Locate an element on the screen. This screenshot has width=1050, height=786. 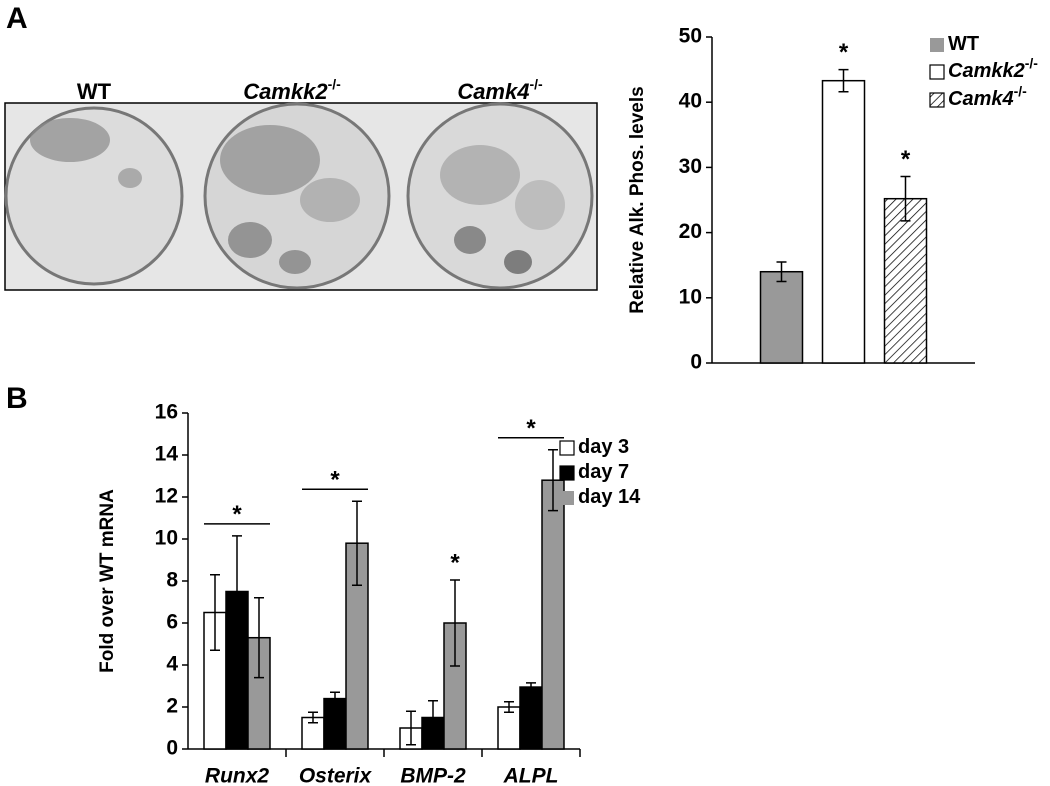
legend-entry: day 7 is located at coordinates (603, 472).